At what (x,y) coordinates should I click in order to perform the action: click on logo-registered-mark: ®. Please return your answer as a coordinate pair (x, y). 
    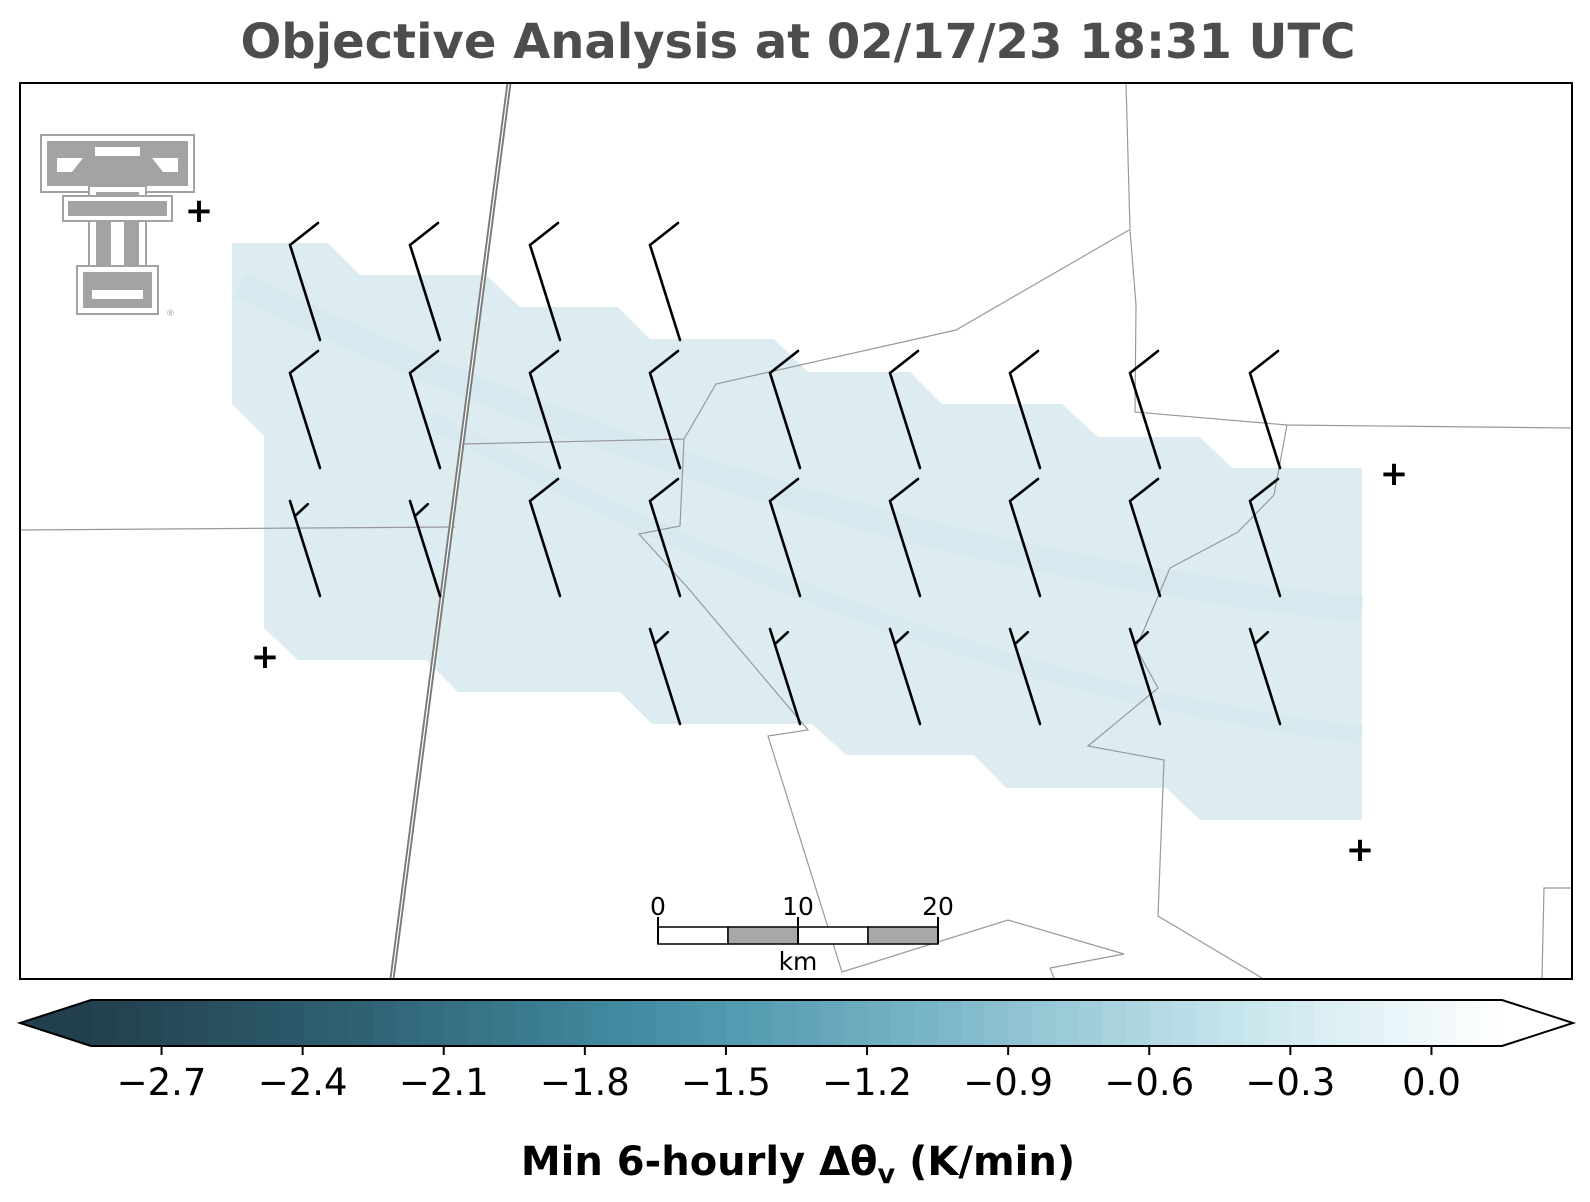
    Looking at the image, I should click on (170, 314).